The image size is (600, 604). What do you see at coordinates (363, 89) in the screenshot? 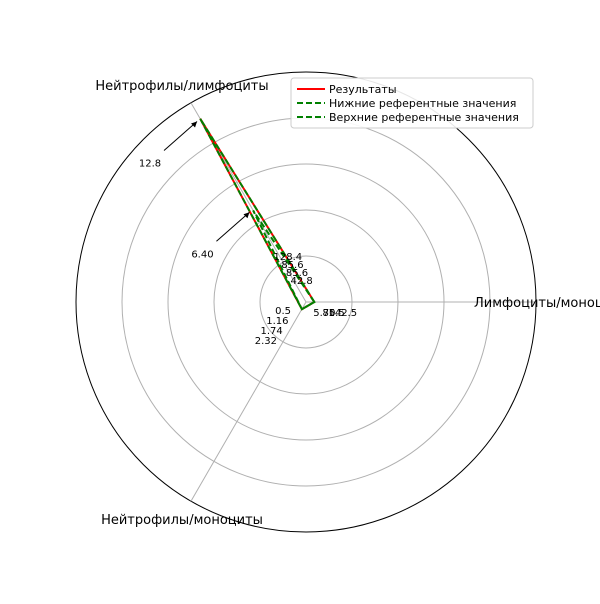
I see `legend-label-1: Результаты` at bounding box center [363, 89].